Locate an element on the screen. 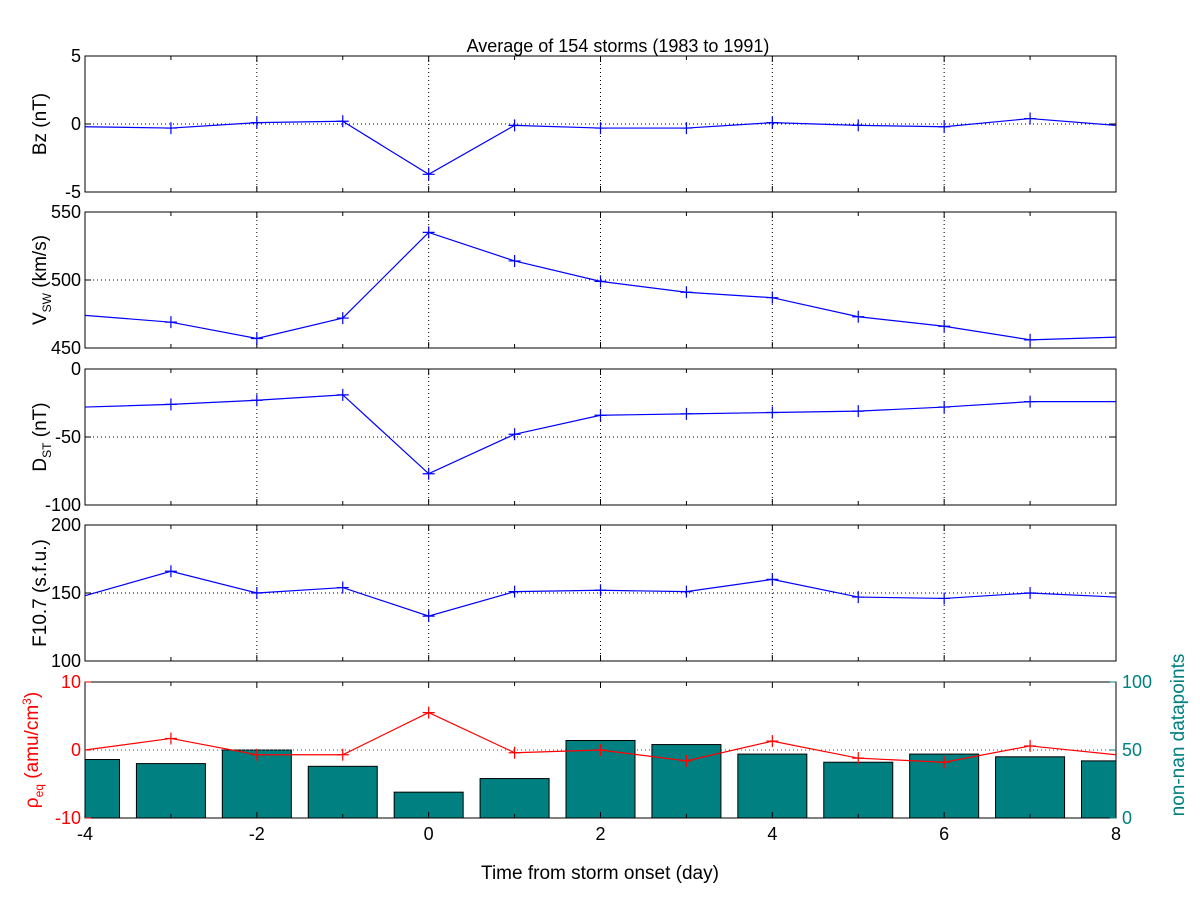  x-tick-label: -4 is located at coordinates (85, 834).